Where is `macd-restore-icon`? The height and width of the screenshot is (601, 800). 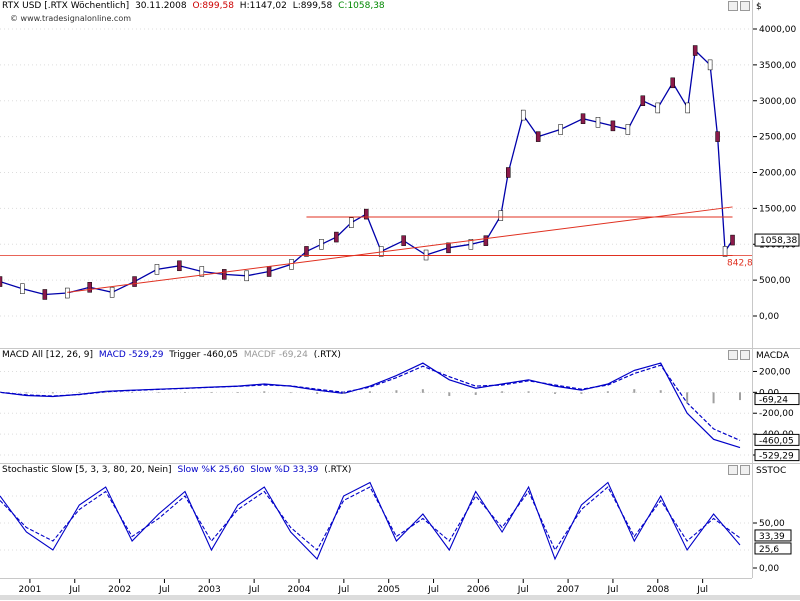
macd-restore-icon is located at coordinates (733, 355).